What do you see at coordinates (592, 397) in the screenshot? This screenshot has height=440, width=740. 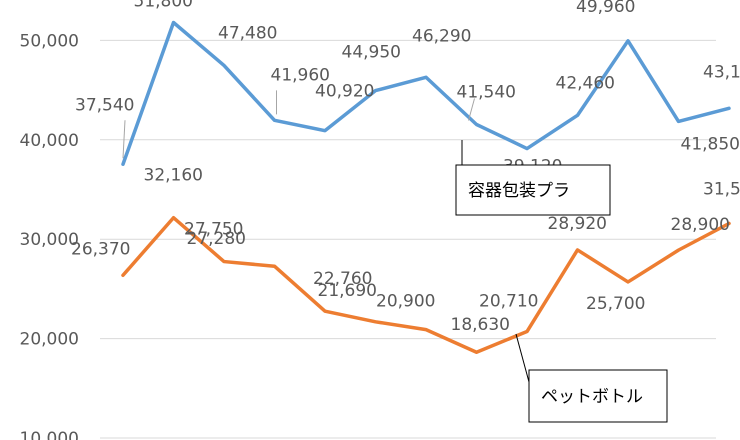 I see `series-name-label: ペットボトル` at bounding box center [592, 397].